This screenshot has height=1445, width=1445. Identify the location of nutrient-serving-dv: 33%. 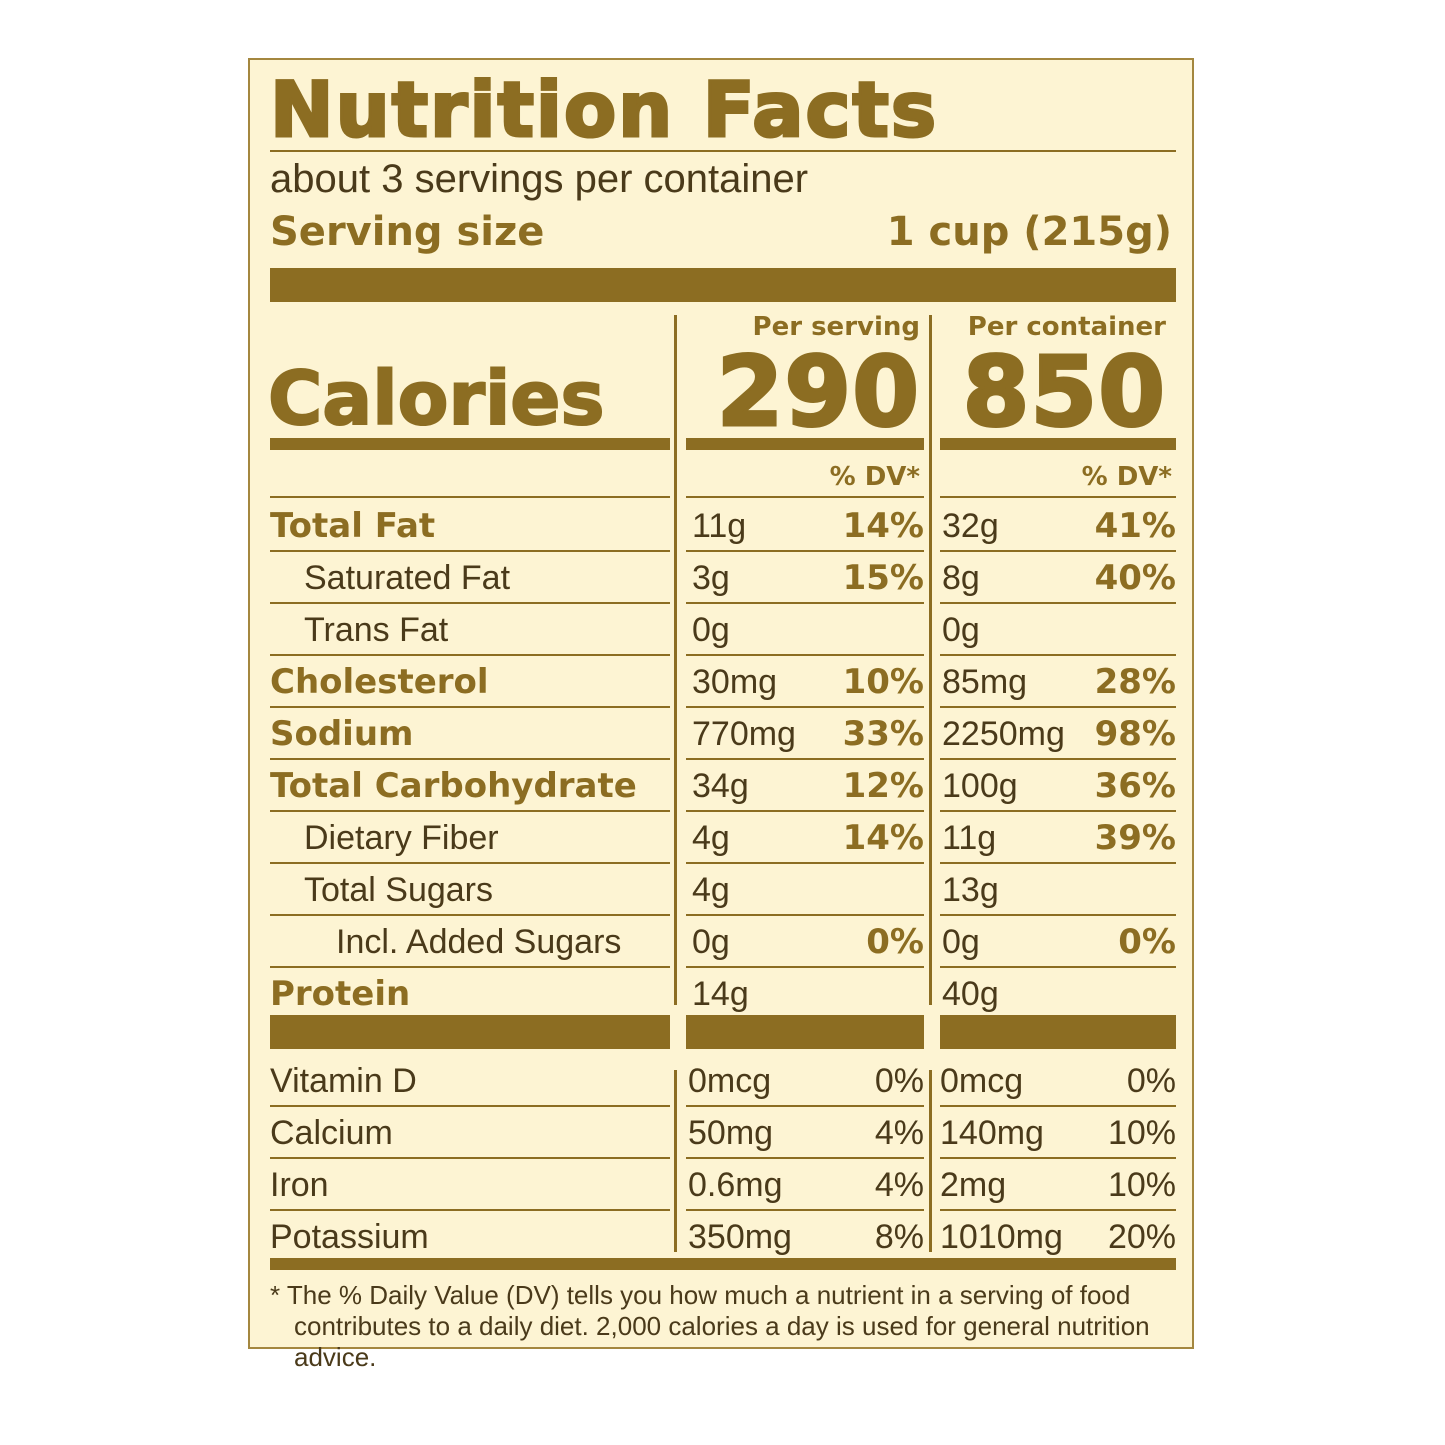
(883, 734).